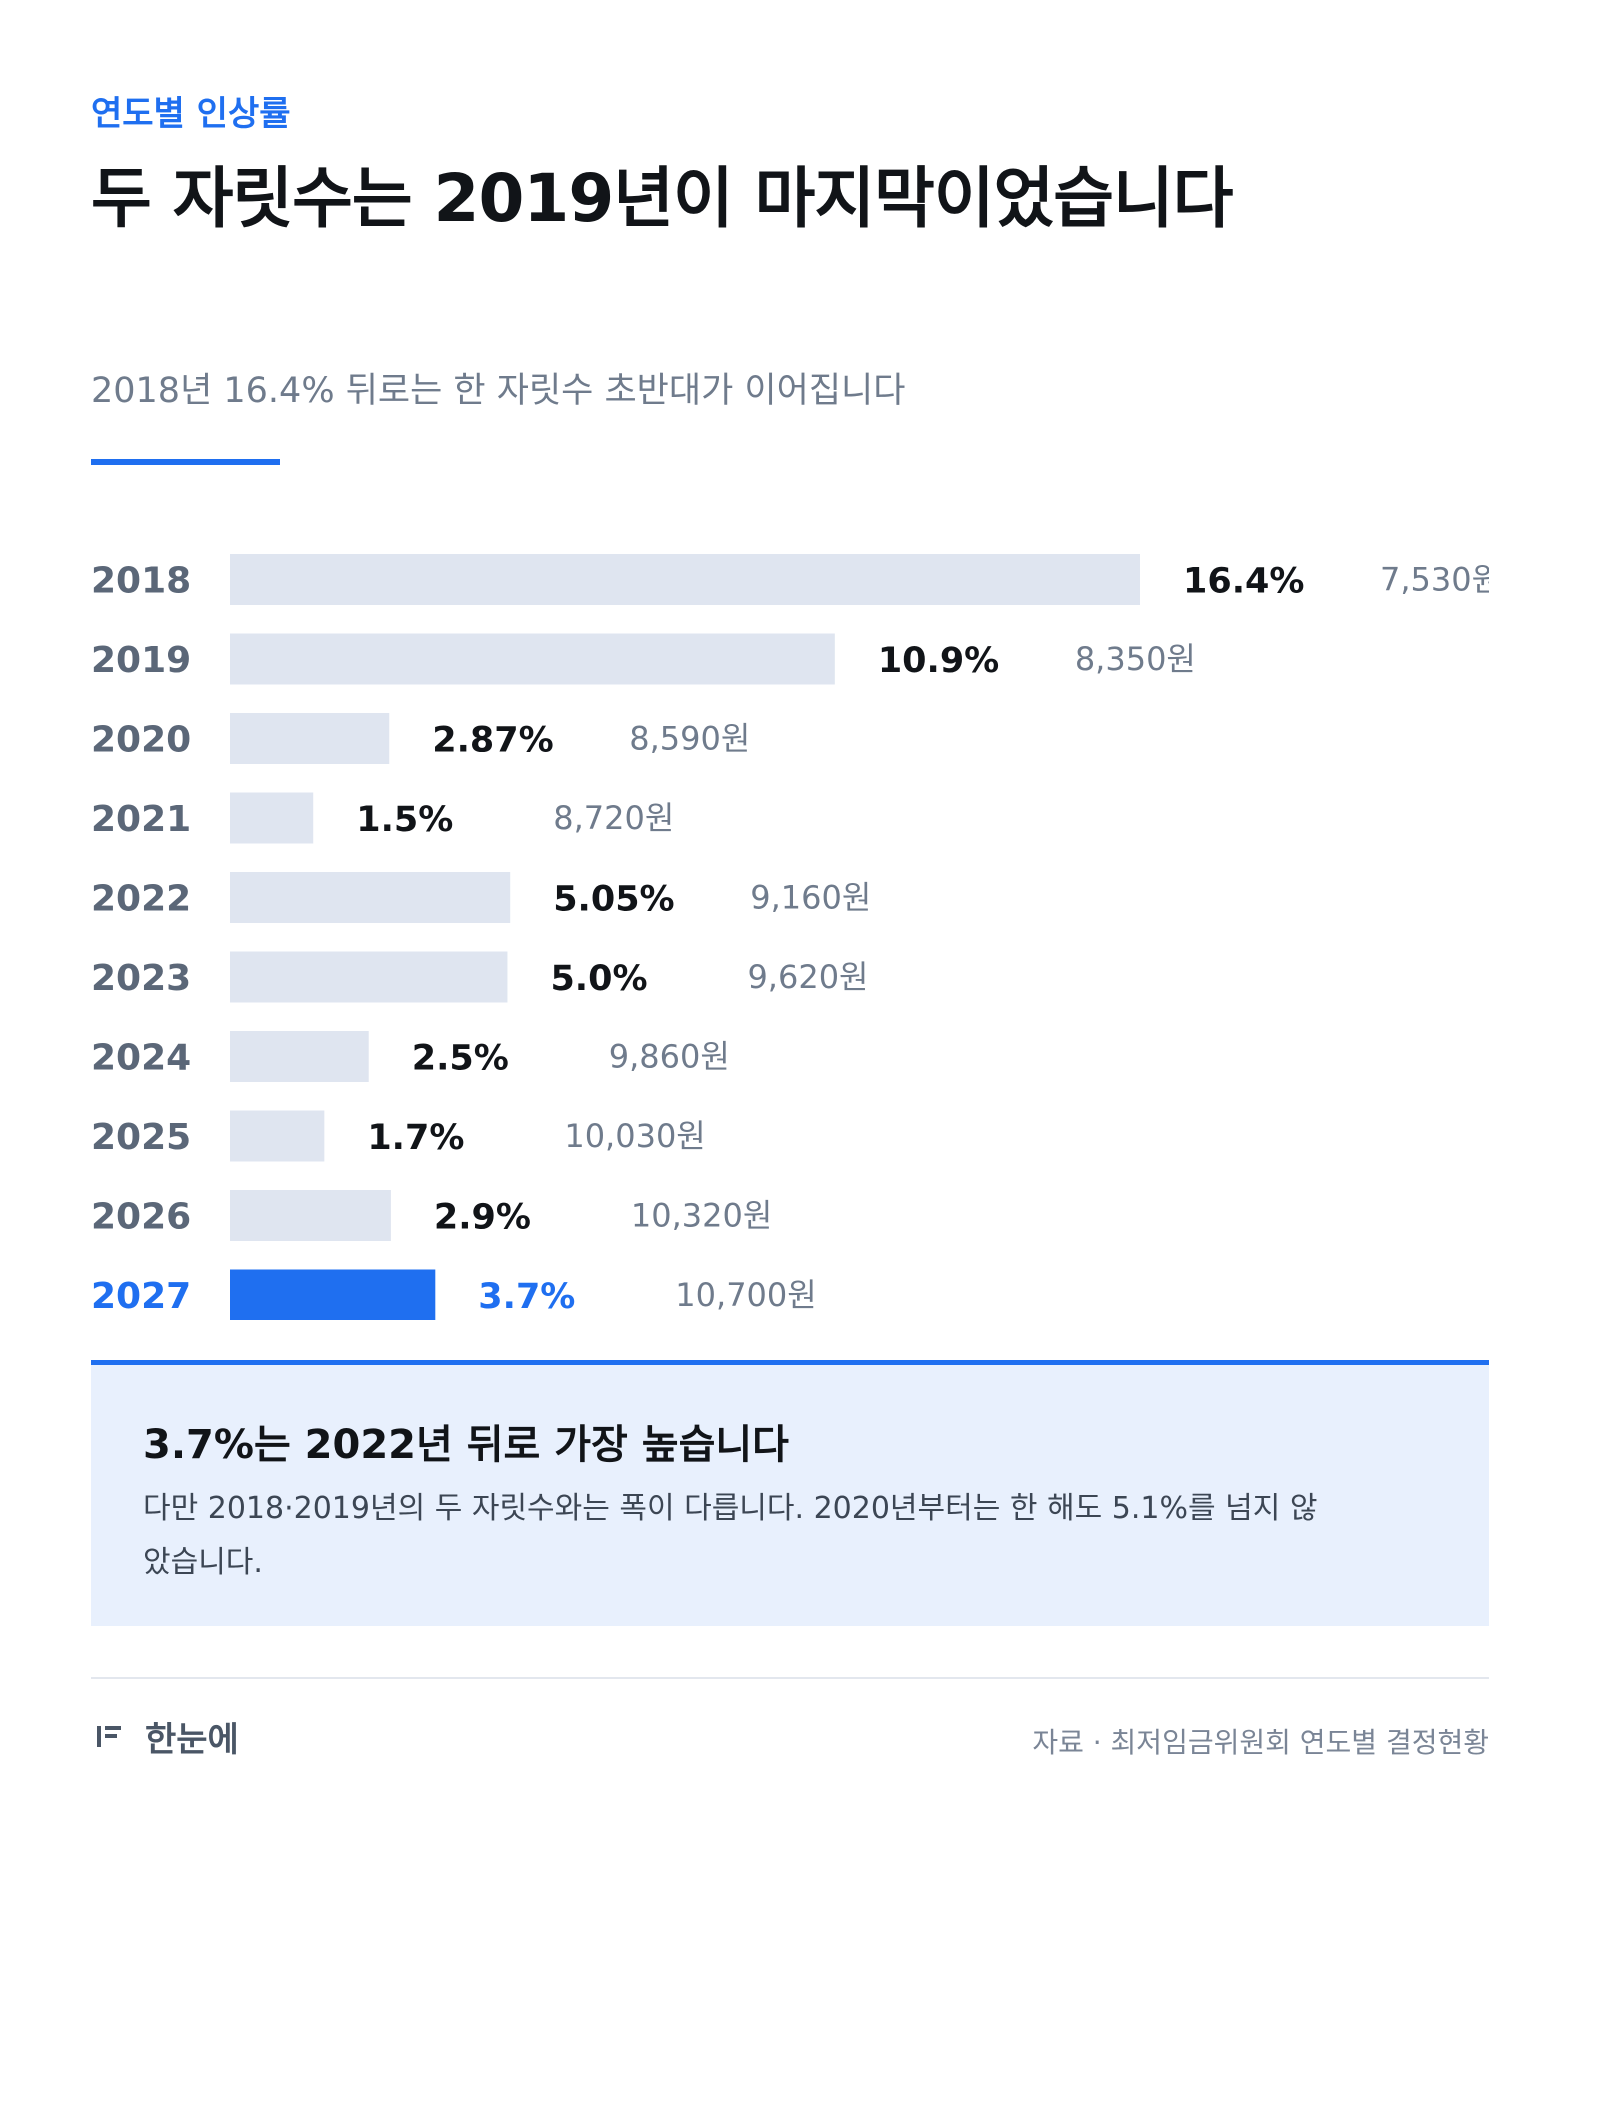 The width and height of the screenshot is (1600, 2120). Describe the element at coordinates (109, 1736) in the screenshot. I see `list-lines-icon` at that location.